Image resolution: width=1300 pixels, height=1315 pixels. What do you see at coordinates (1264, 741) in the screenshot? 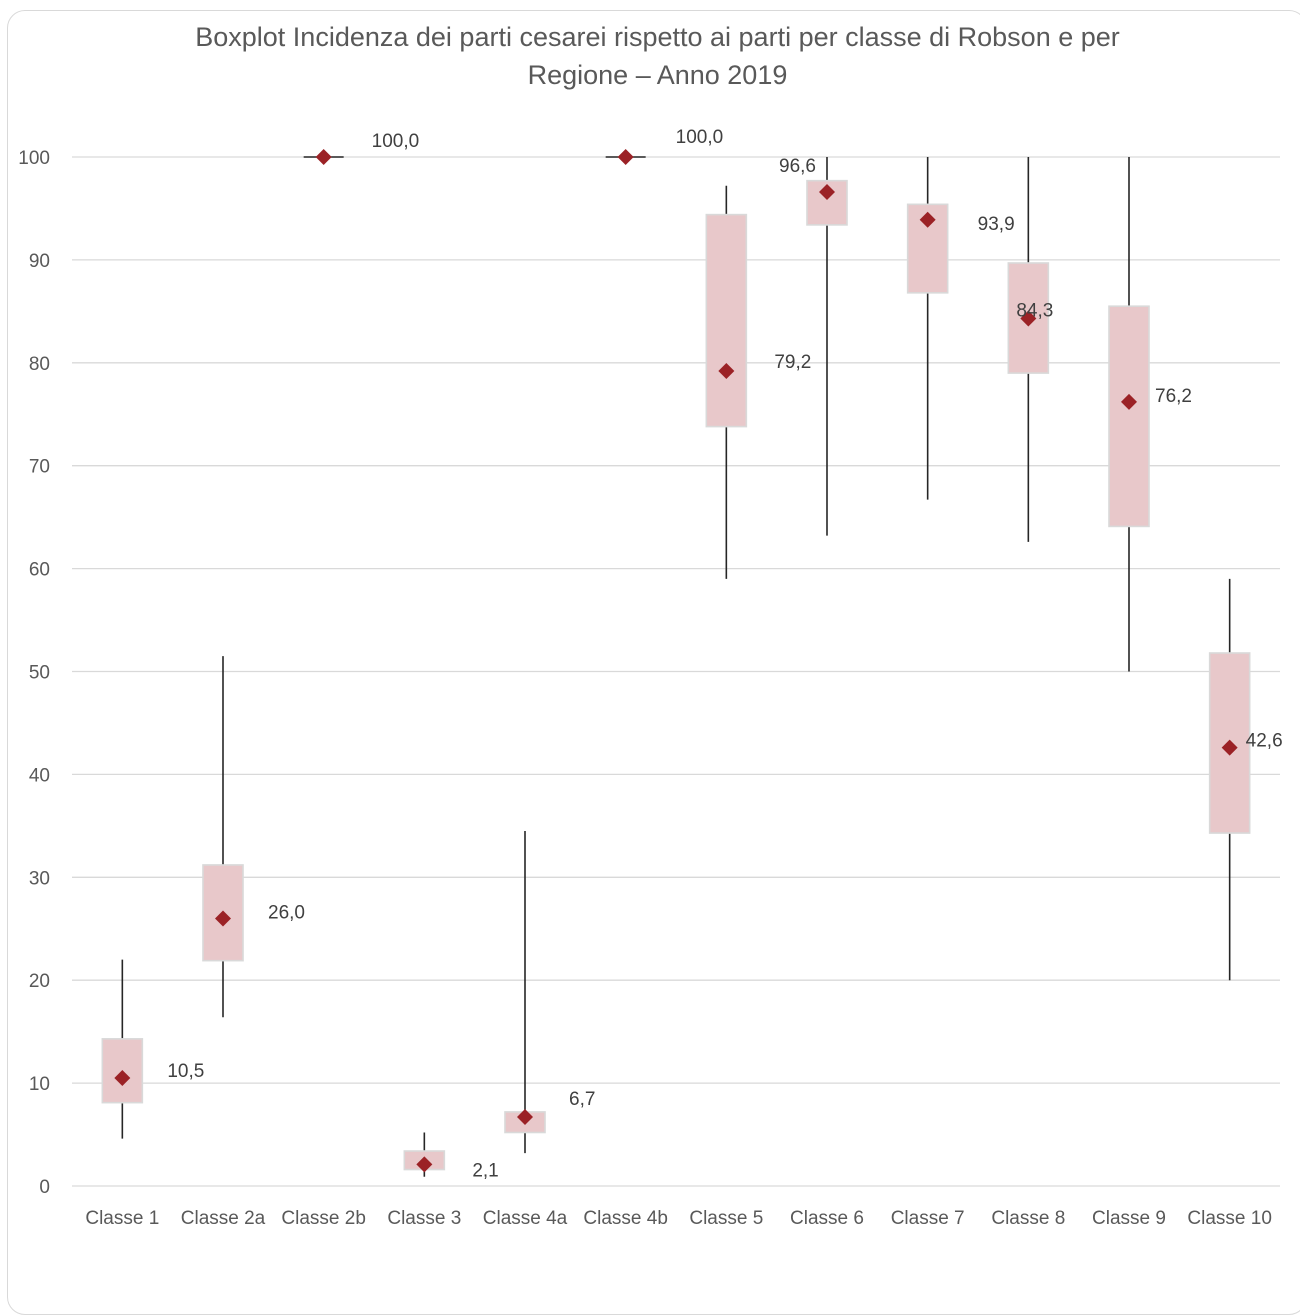
I see `mean-data-label: 42,6` at bounding box center [1264, 741].